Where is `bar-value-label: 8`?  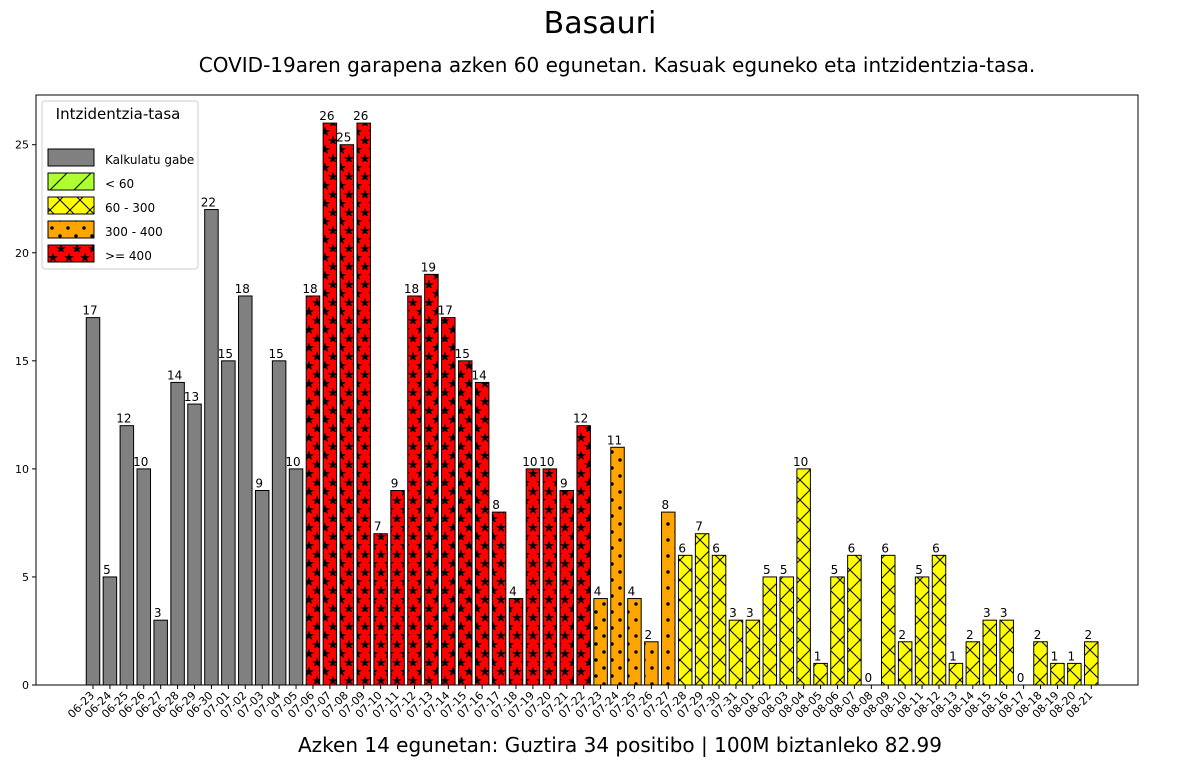
bar-value-label: 8 is located at coordinates (496, 505).